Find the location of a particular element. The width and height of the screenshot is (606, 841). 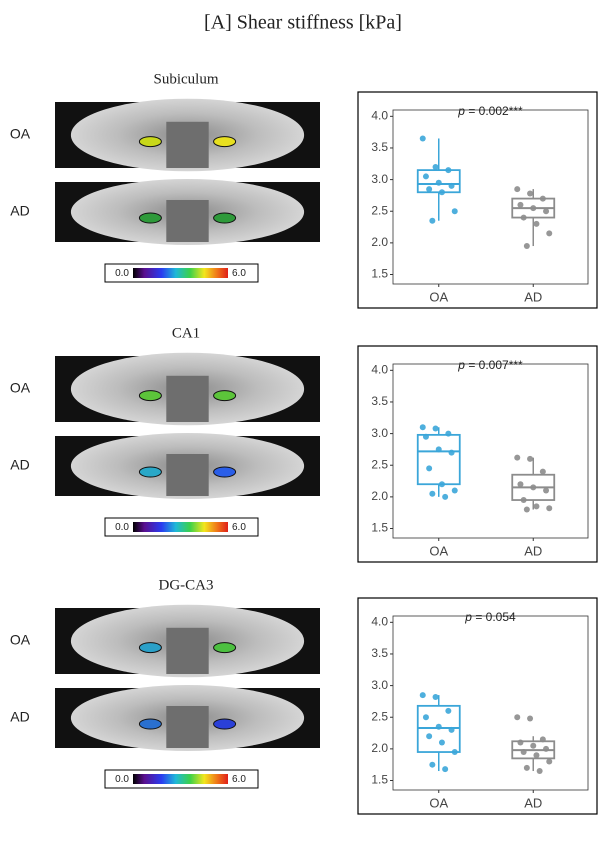

y-tick-label: 2.5 is located at coordinates (379, 210).